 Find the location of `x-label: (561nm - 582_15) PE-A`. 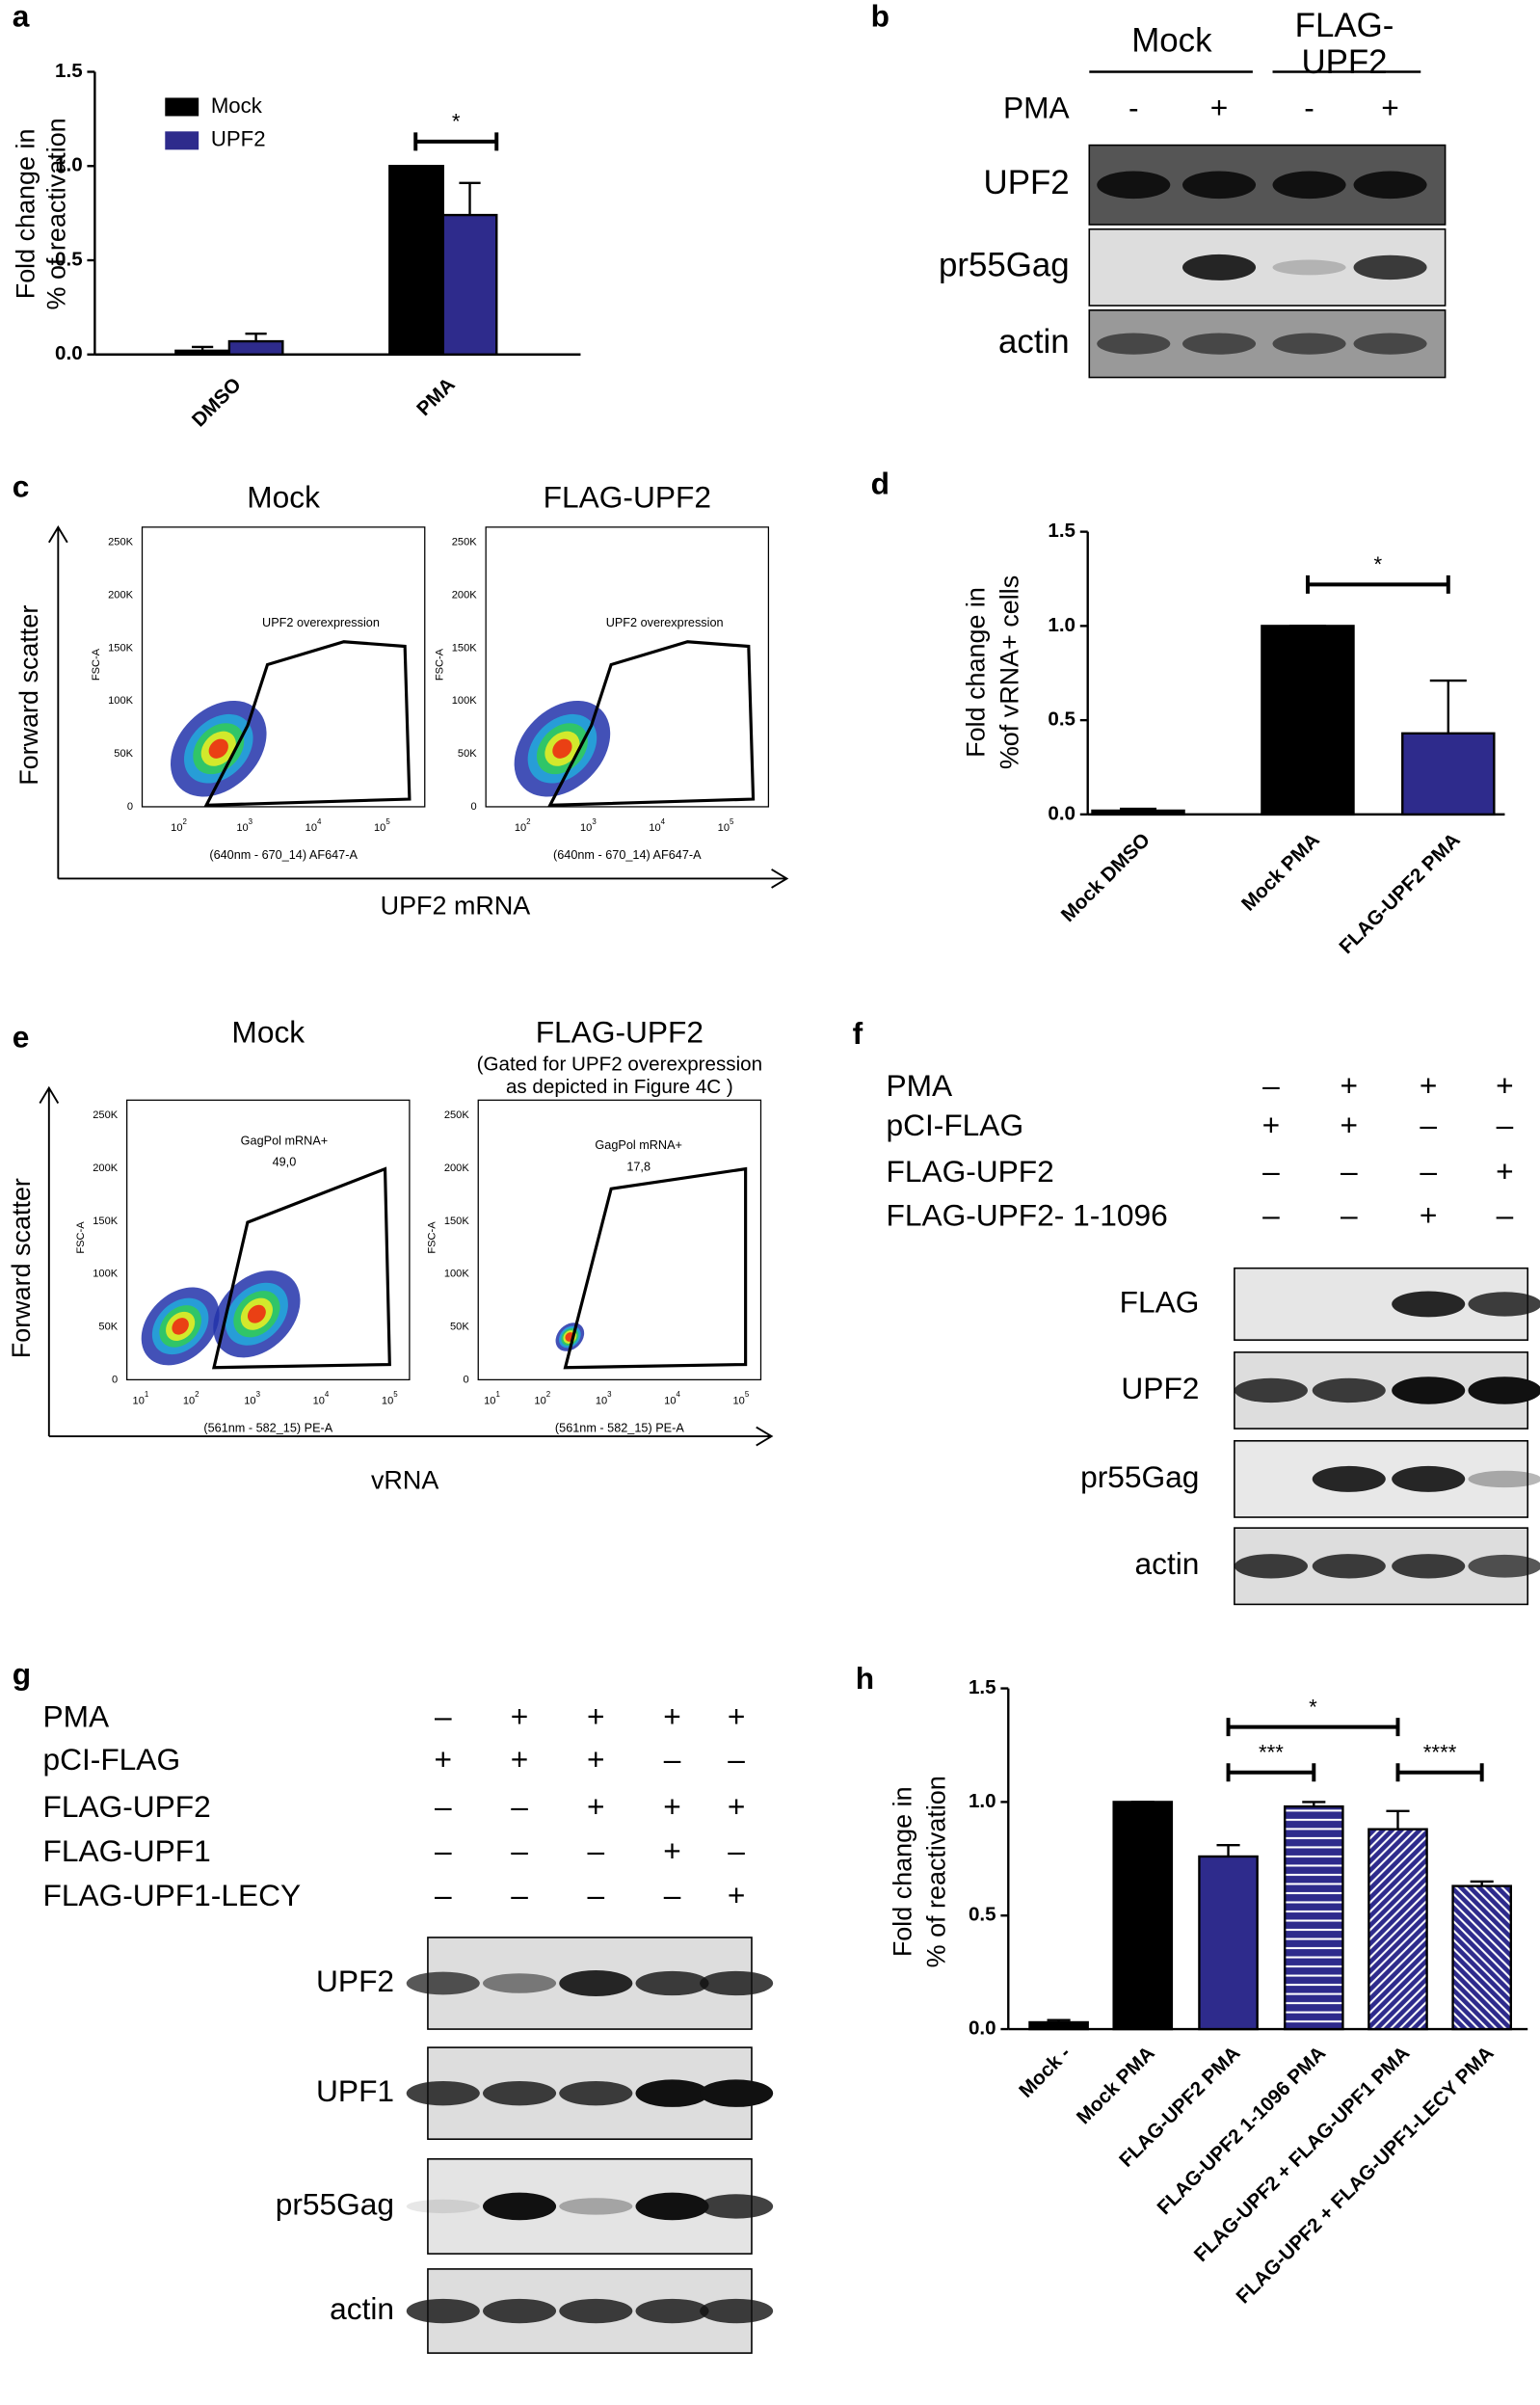

x-label: (561nm - 582_15) PE-A is located at coordinates (619, 1427).